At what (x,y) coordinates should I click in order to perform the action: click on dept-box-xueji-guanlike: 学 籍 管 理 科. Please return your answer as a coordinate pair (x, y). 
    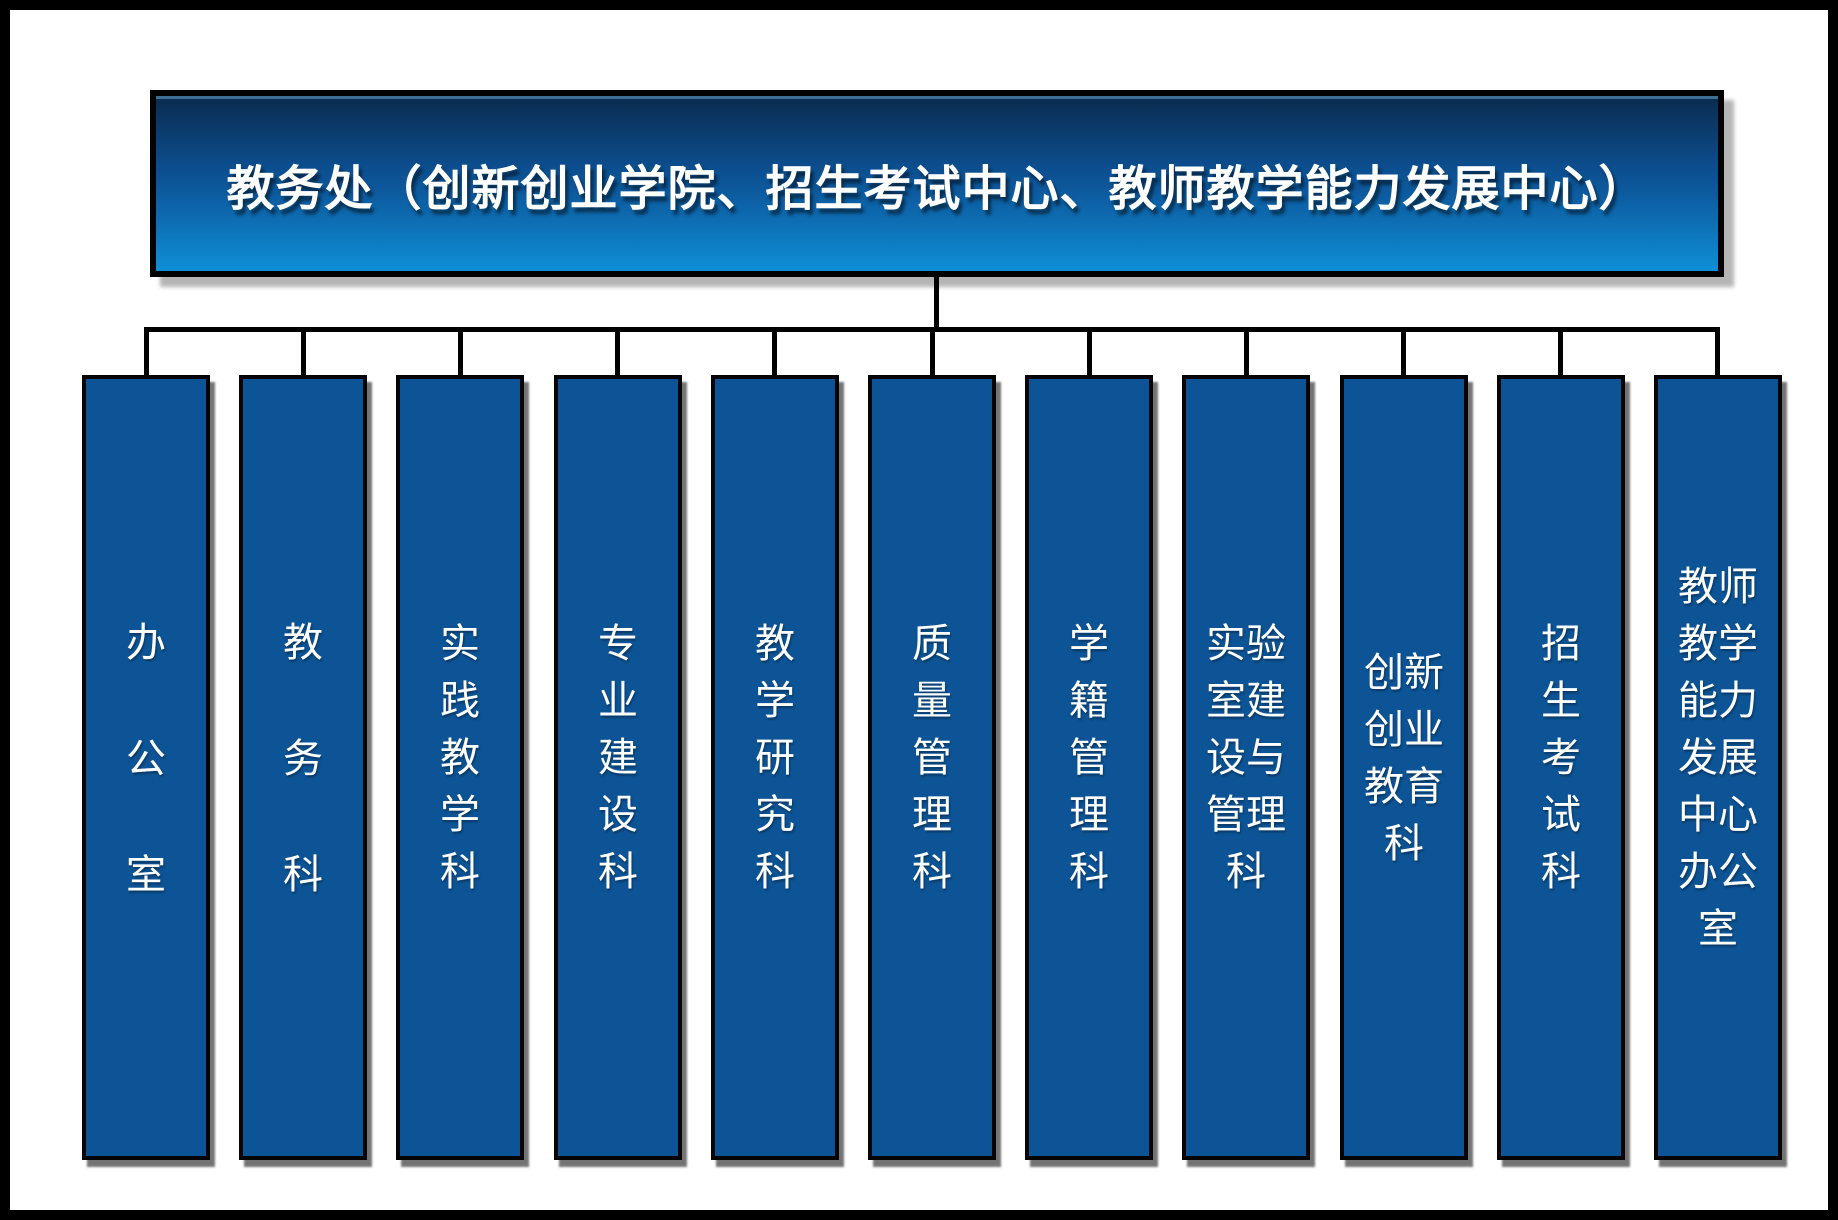
    Looking at the image, I should click on (1089, 767).